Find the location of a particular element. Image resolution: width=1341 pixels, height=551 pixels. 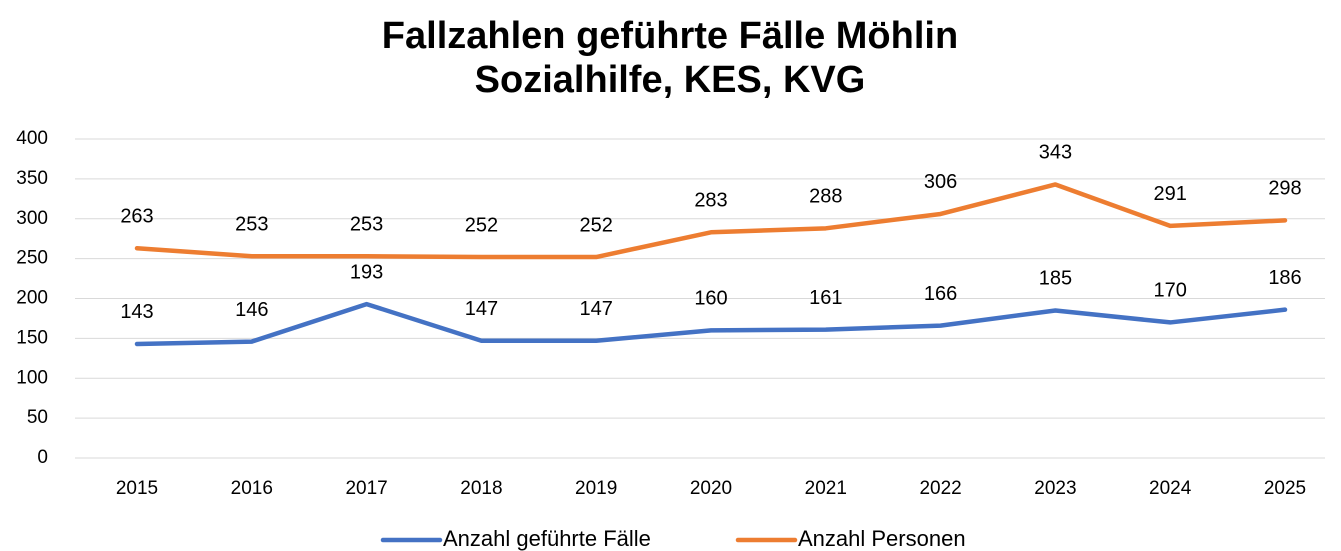

y-tick-label: 400 is located at coordinates (32, 138).